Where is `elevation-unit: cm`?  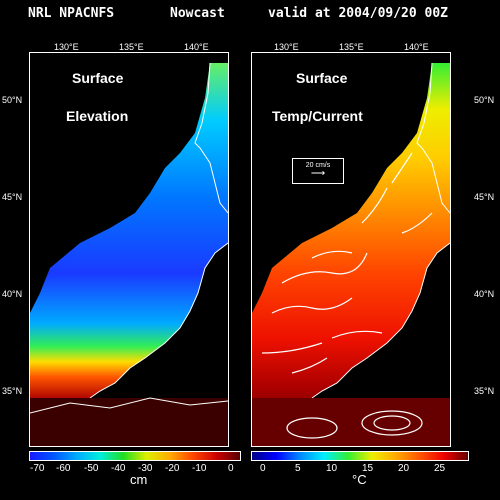
elevation-unit: cm is located at coordinates (139, 479).